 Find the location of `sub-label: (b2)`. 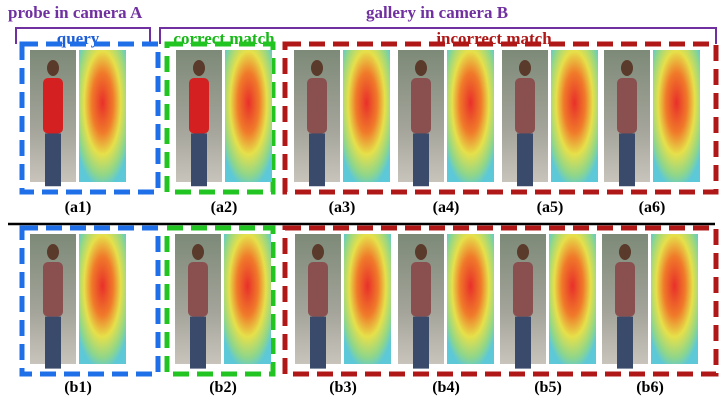

sub-label: (b2) is located at coordinates (223, 387).